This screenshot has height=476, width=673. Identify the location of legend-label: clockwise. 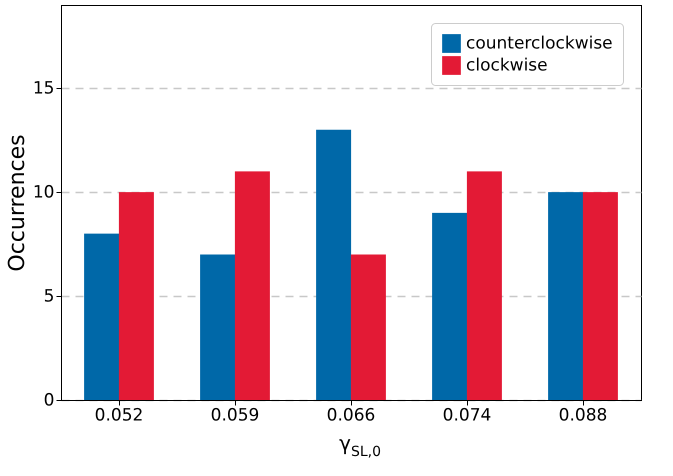
(507, 66).